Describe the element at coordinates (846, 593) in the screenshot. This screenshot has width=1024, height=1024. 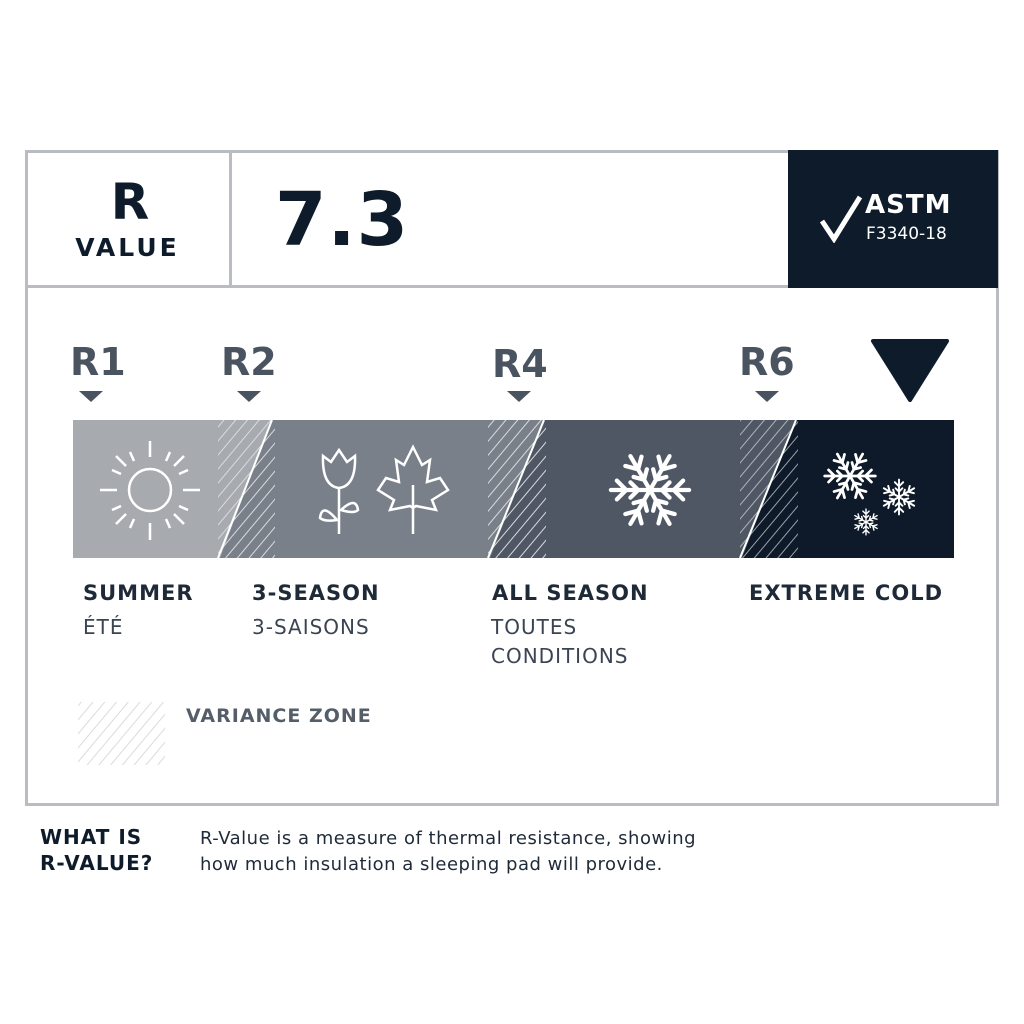
I see `season-extreme-cold-en: EXTREME COLD` at that location.